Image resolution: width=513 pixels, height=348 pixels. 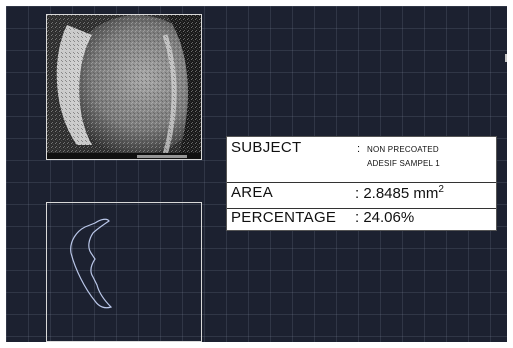 I want to click on area-value-text: : 2.8485 mm, so click(x=397, y=193).